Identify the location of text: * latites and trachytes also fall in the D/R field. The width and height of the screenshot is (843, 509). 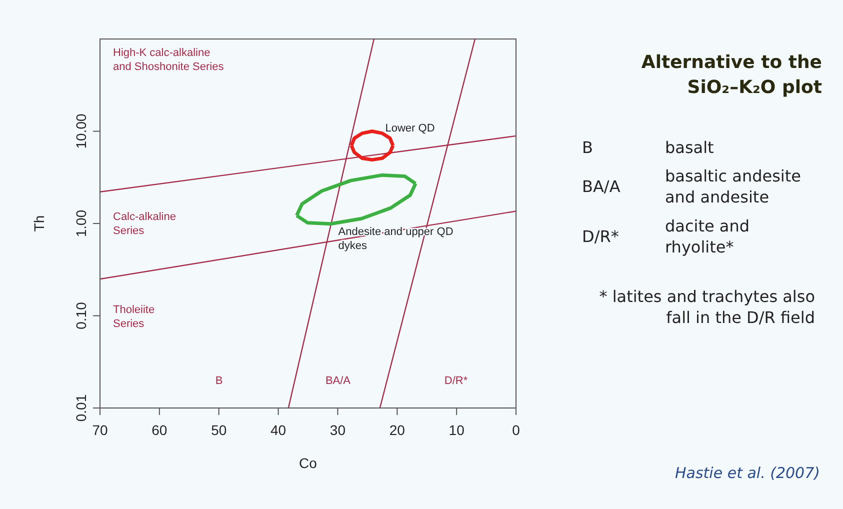
(707, 307).